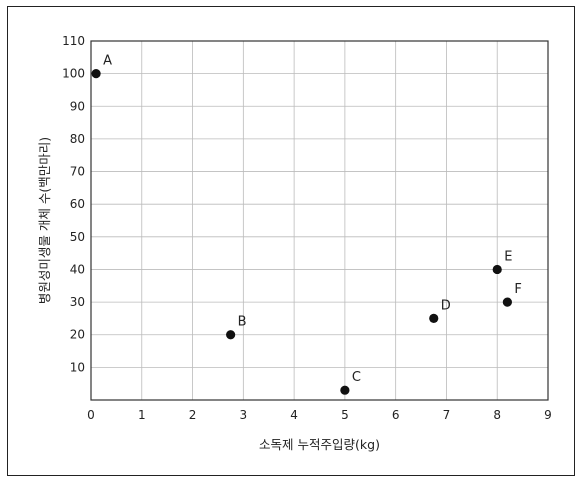 The height and width of the screenshot is (483, 583). What do you see at coordinates (96, 74) in the screenshot?
I see `data-point-a` at bounding box center [96, 74].